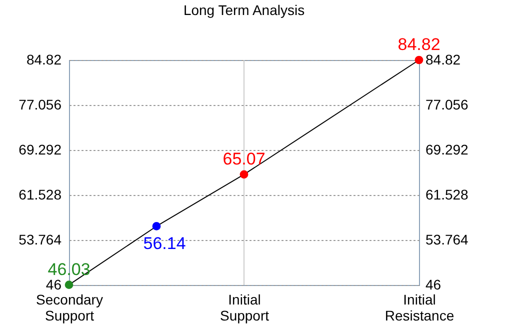  What do you see at coordinates (419, 308) in the screenshot?
I see `x-tick-label: Initial Resistance` at bounding box center [419, 308].